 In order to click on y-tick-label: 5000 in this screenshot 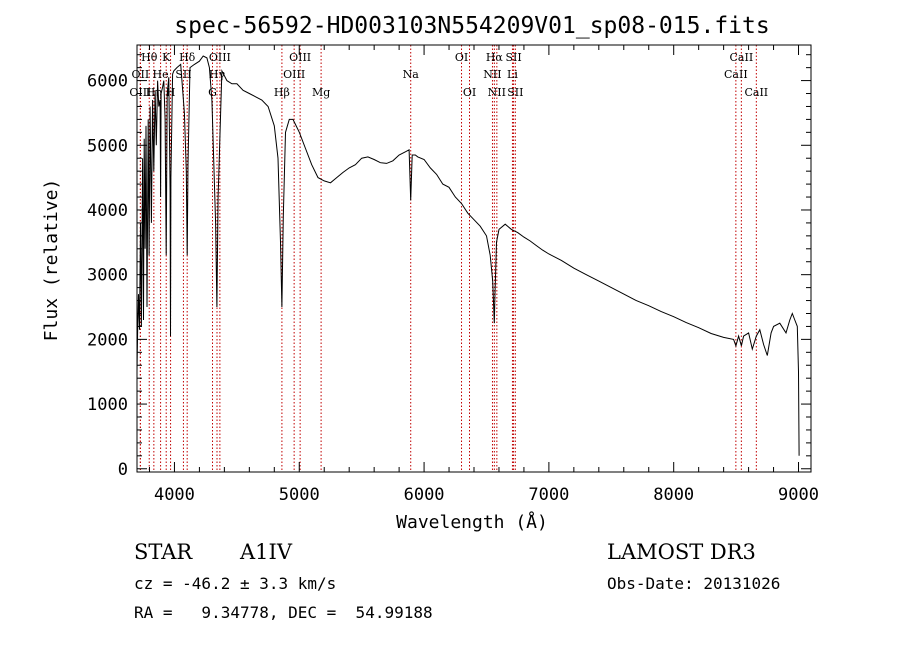, I will do `click(107, 146)`.